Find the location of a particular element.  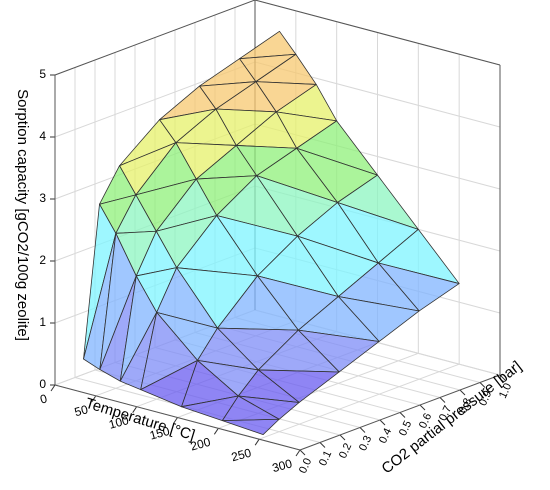

x-tick-label: 300 is located at coordinates (282, 465).